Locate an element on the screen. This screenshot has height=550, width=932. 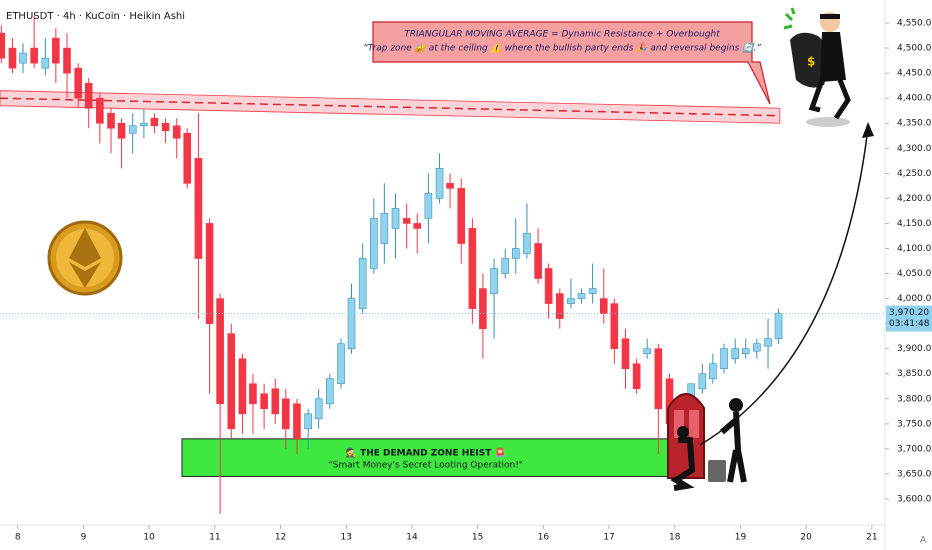
eth-coin-icon is located at coordinates (85, 258).